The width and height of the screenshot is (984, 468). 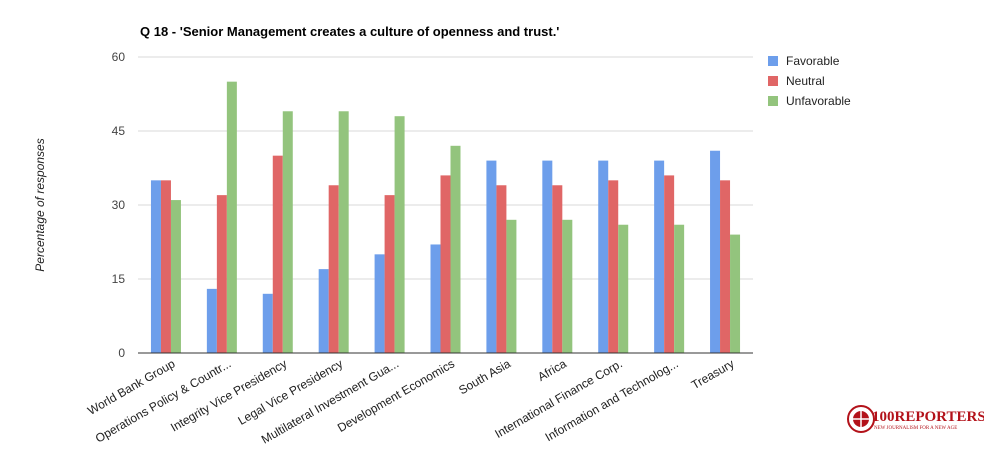 What do you see at coordinates (915, 428) in the screenshot?
I see `logo-tagline: NEW JOURNALISM FOR A NEW AGE` at bounding box center [915, 428].